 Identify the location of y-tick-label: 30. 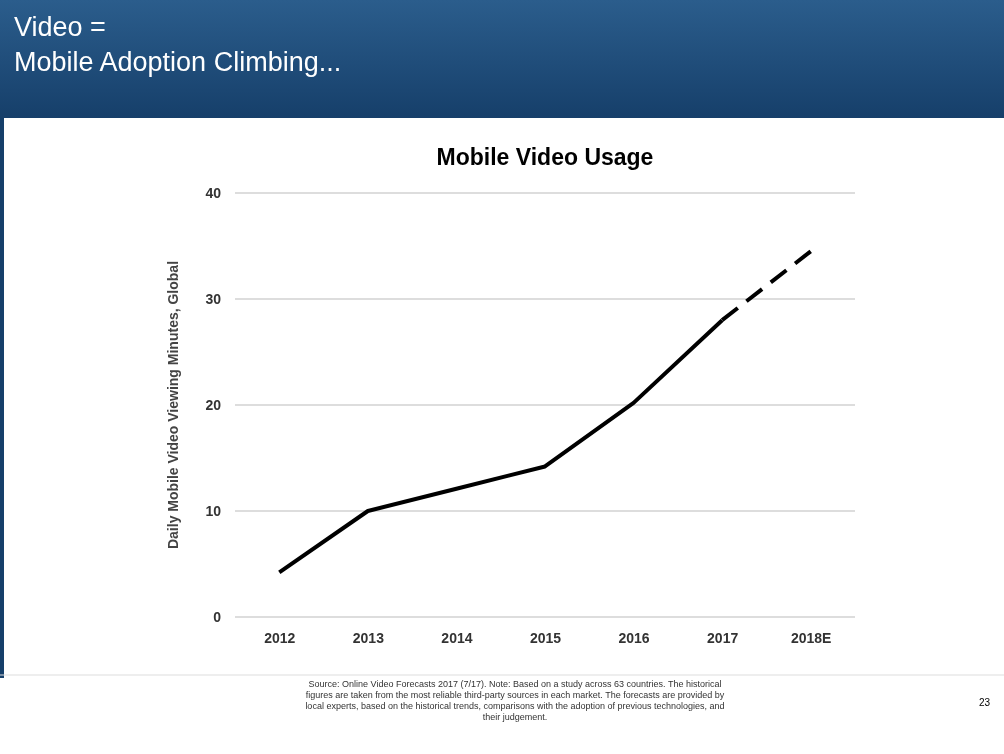
(213, 298).